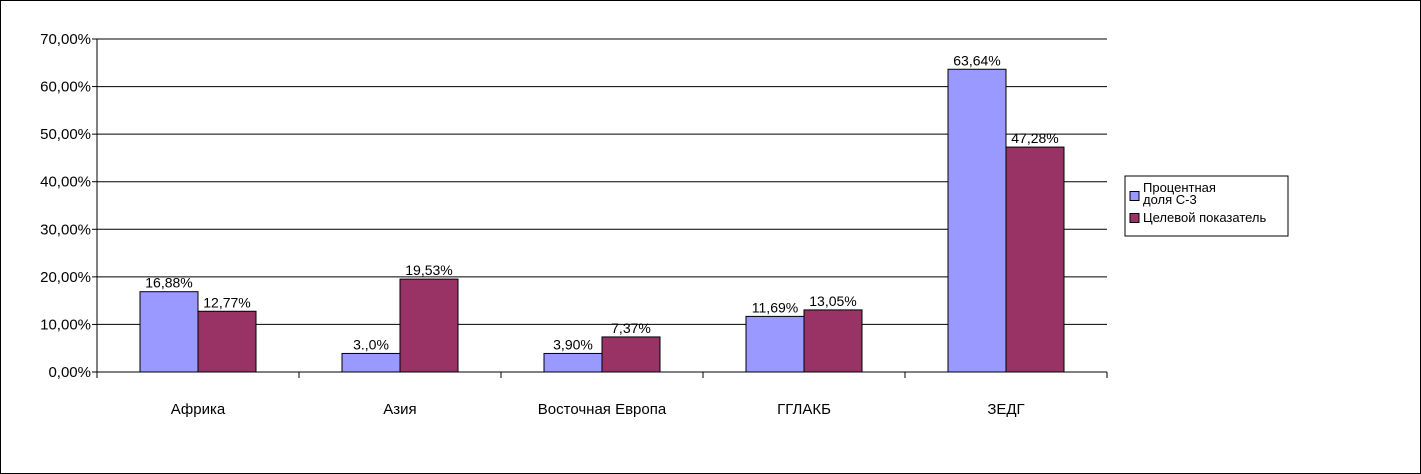 This screenshot has height=474, width=1421. Describe the element at coordinates (168, 283) in the screenshot. I see `data-label: 16,88%` at that location.